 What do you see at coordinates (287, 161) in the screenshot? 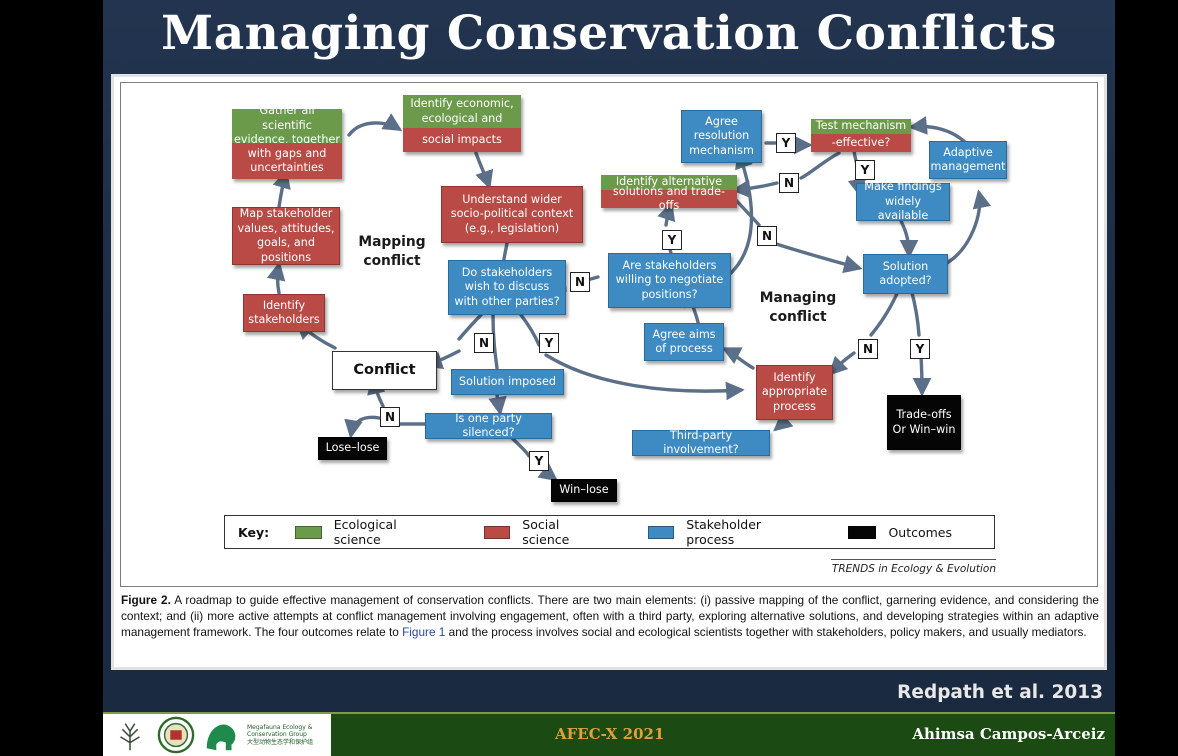
I see `node-gather-evidence-bottom: with gaps and uncertainties` at bounding box center [287, 161].